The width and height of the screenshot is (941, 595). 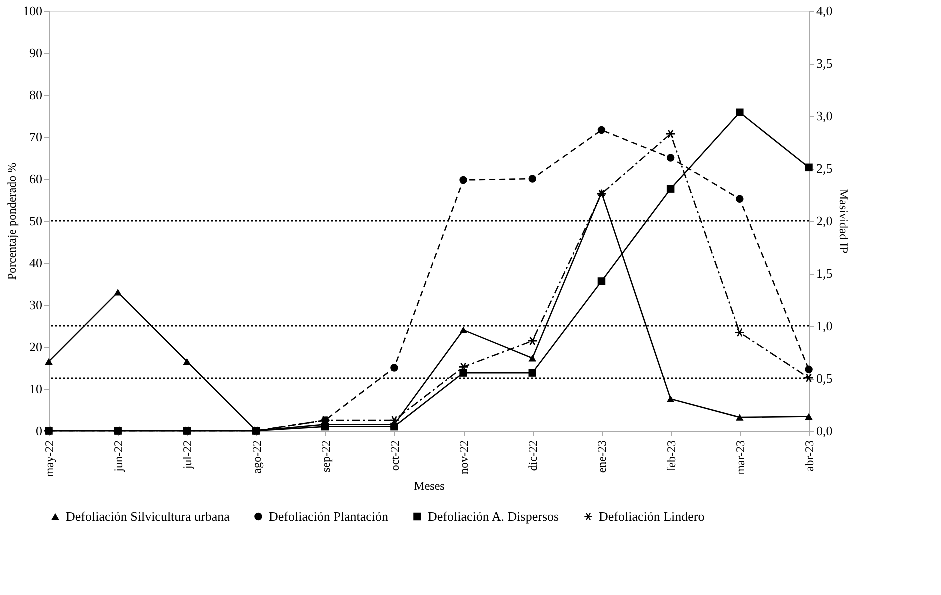 What do you see at coordinates (36, 263) in the screenshot?
I see `y-tick-label: 40` at bounding box center [36, 263].